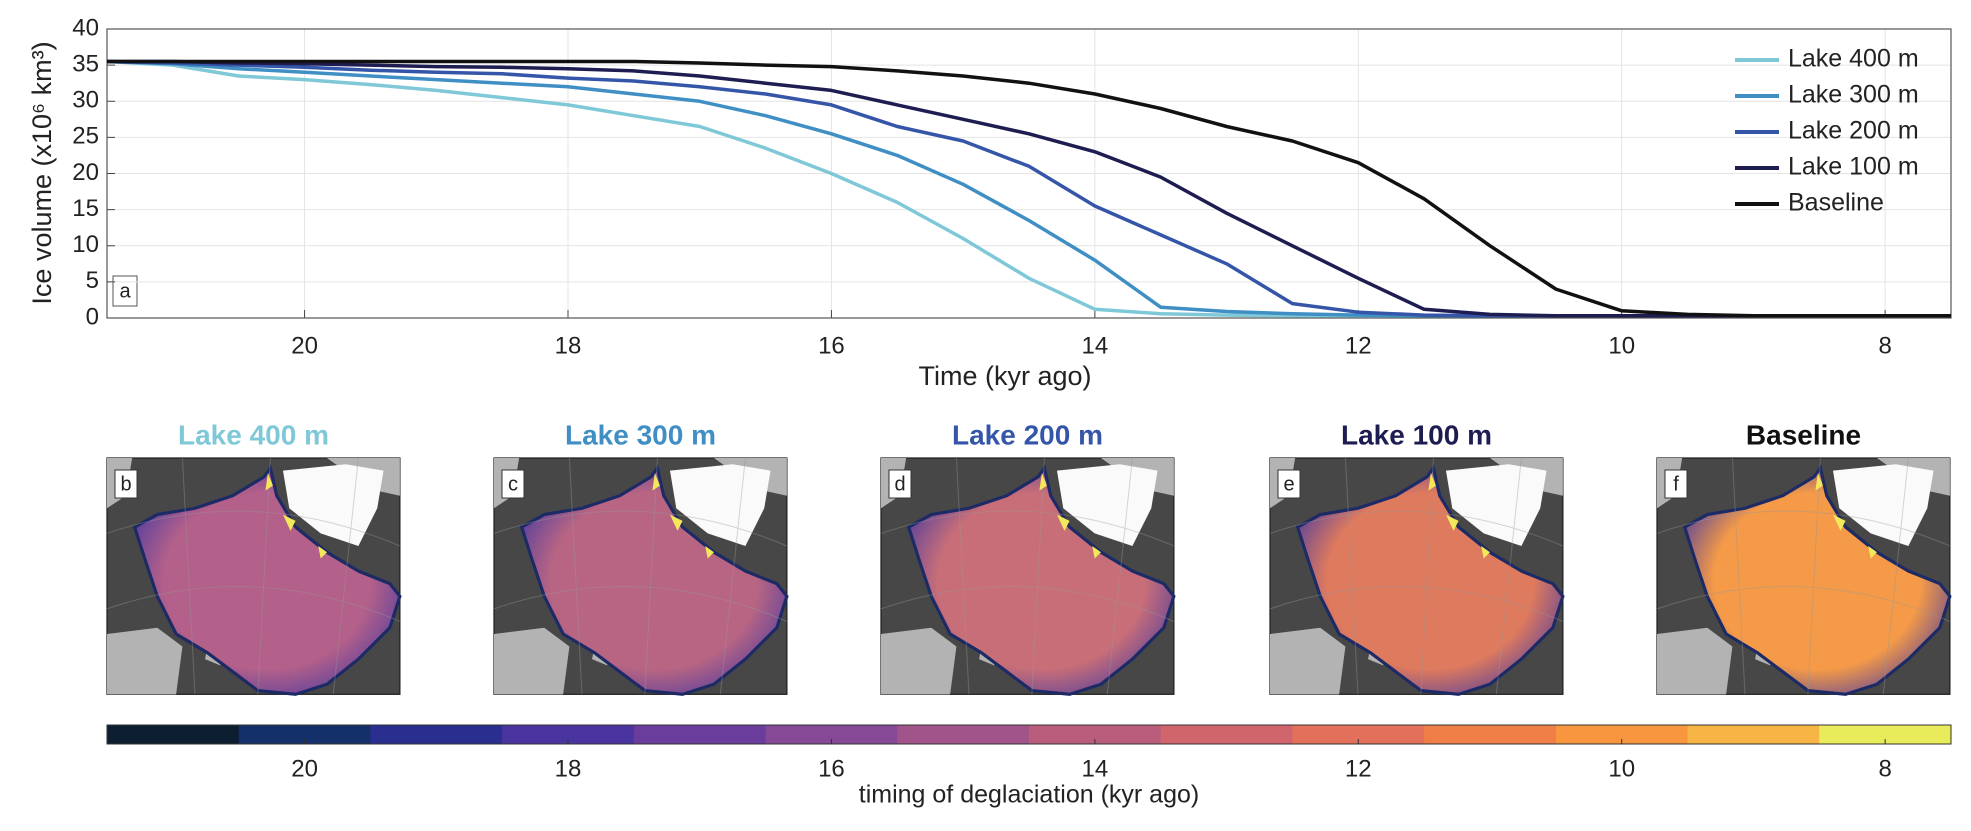  What do you see at coordinates (85, 136) in the screenshot?
I see `y-tick-label: 25` at bounding box center [85, 136].